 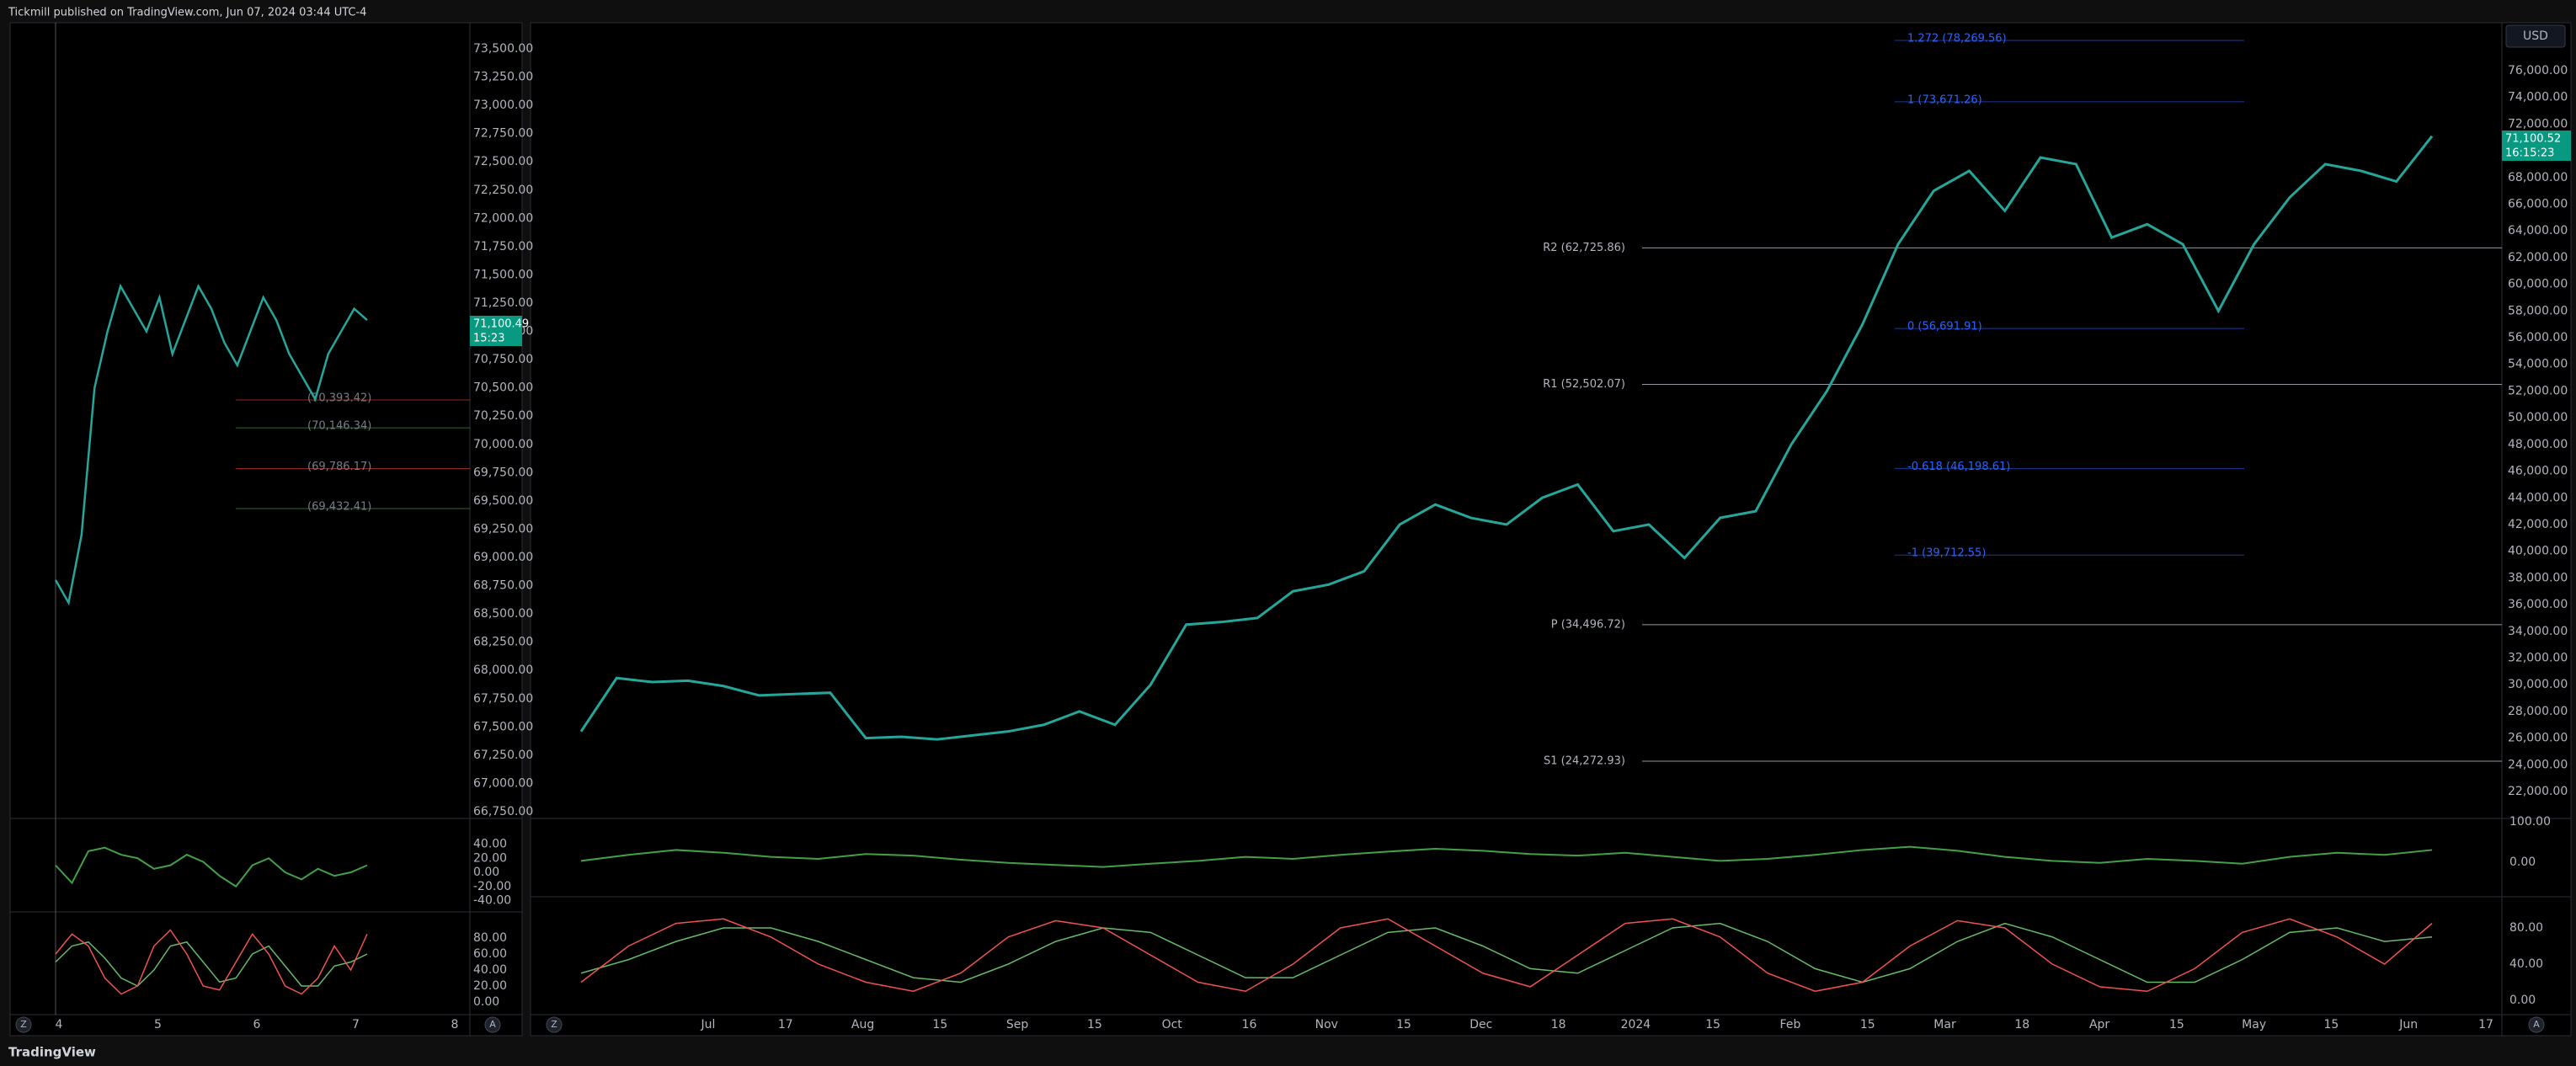 I want to click on x-tick-label: May, so click(x=2254, y=1024).